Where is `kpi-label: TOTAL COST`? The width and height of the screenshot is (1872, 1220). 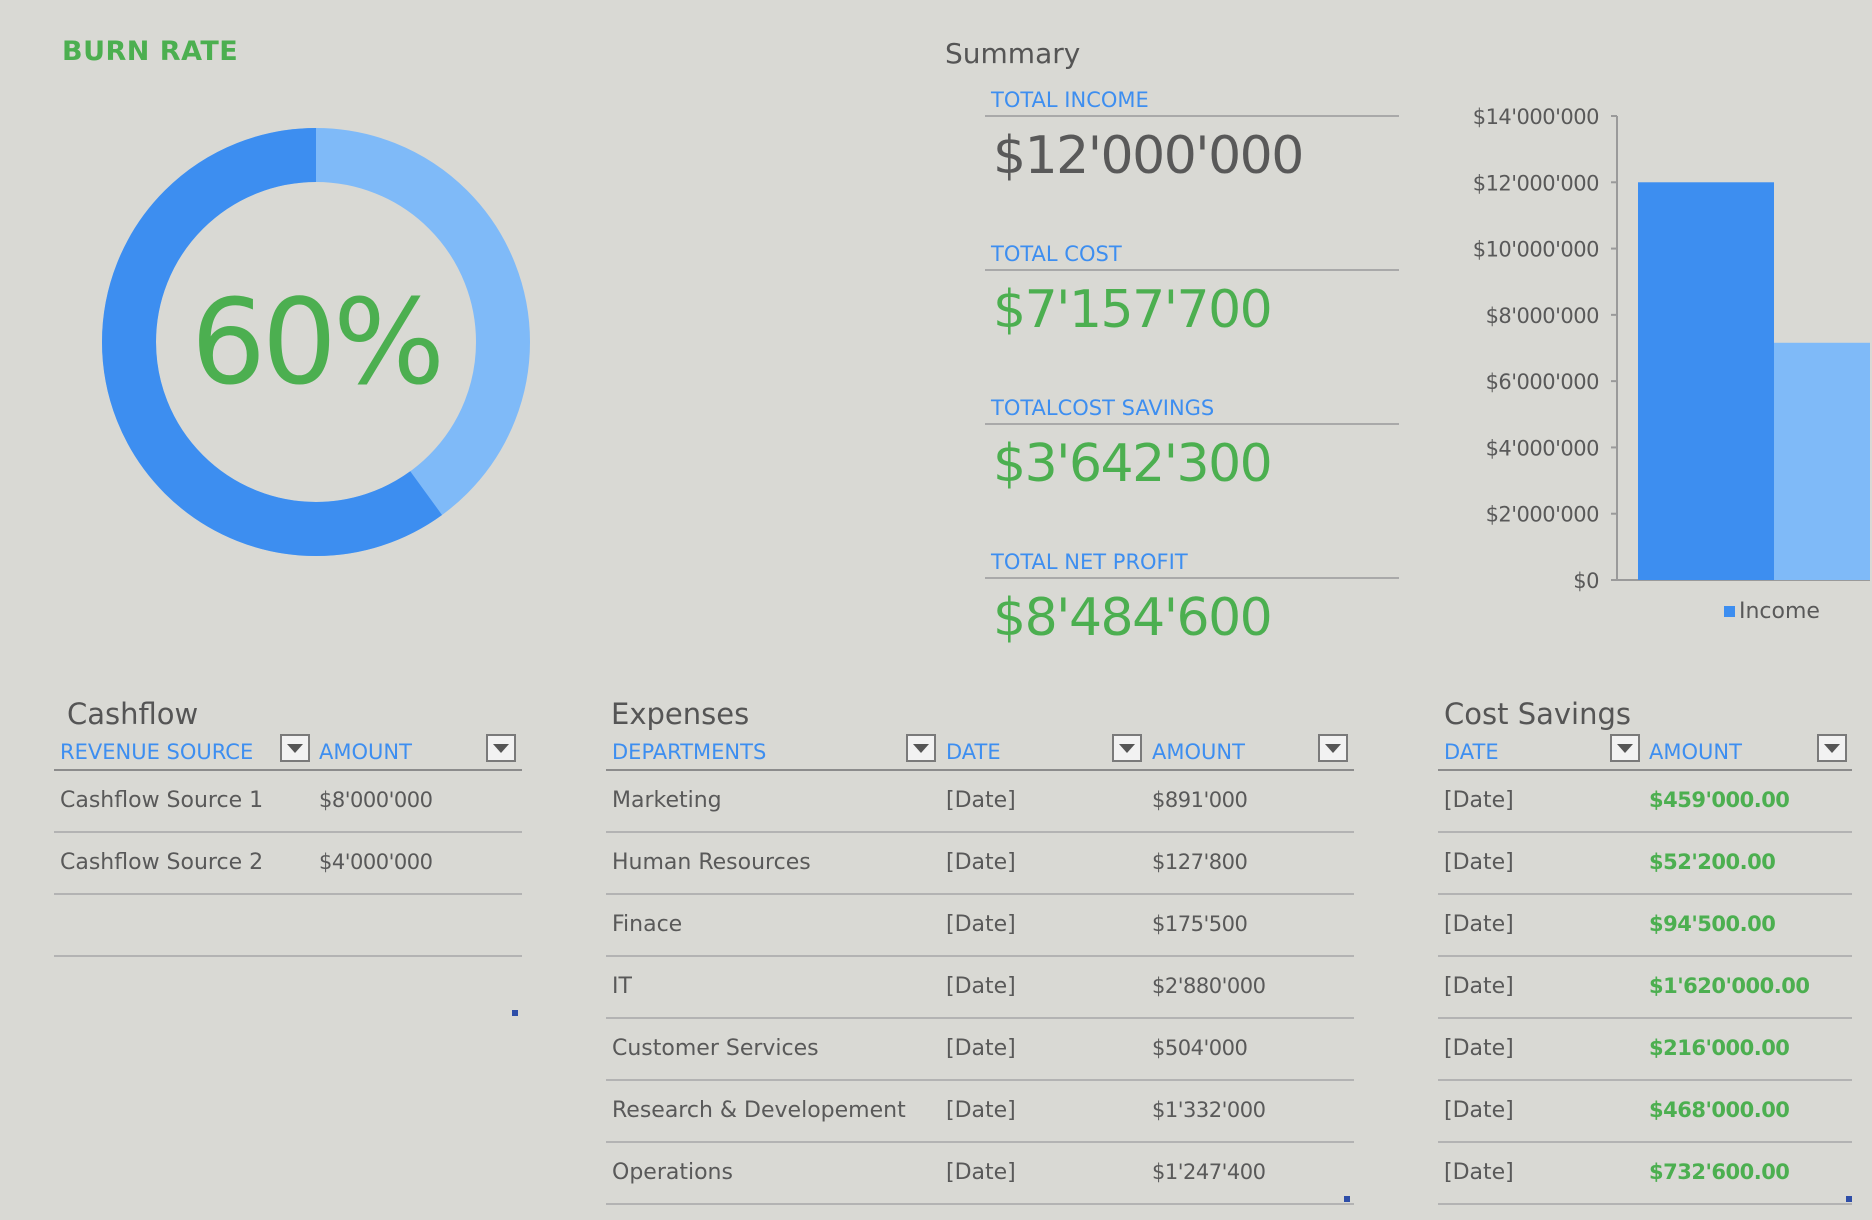 kpi-label: TOTAL COST is located at coordinates (1056, 254).